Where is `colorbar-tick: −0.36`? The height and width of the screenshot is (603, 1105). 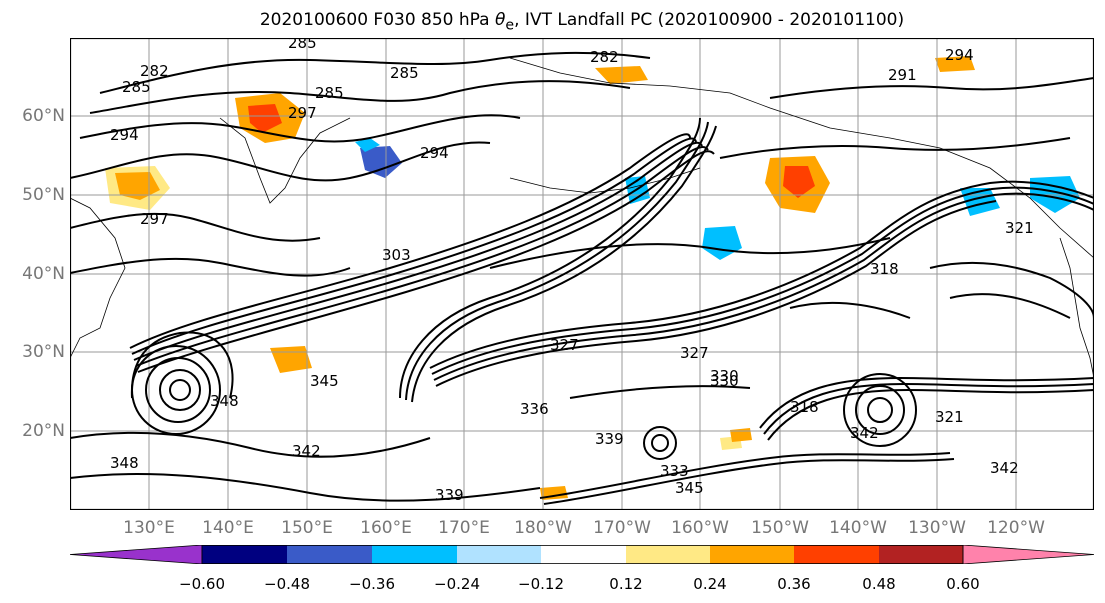
colorbar-tick: −0.36 is located at coordinates (372, 584).